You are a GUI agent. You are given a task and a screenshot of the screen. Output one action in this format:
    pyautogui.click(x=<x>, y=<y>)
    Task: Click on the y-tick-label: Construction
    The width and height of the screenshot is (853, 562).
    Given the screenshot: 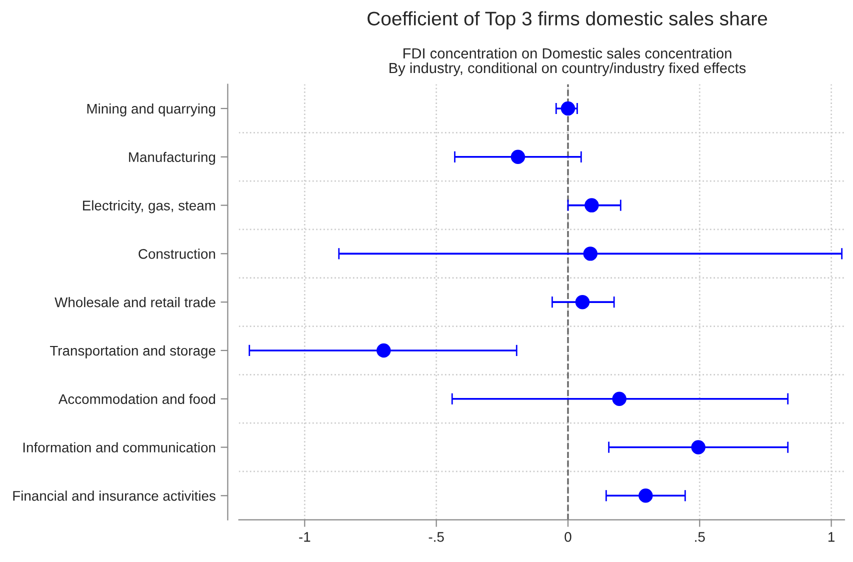 What is the action you would take?
    pyautogui.click(x=177, y=253)
    